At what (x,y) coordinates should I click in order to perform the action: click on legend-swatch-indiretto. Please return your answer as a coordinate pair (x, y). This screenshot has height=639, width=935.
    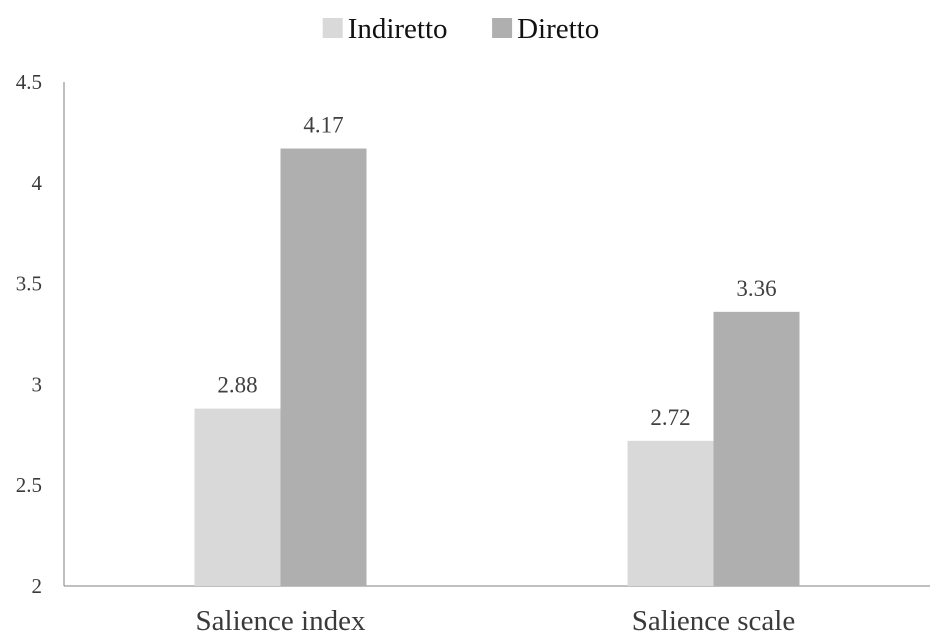
    Looking at the image, I should click on (332, 28).